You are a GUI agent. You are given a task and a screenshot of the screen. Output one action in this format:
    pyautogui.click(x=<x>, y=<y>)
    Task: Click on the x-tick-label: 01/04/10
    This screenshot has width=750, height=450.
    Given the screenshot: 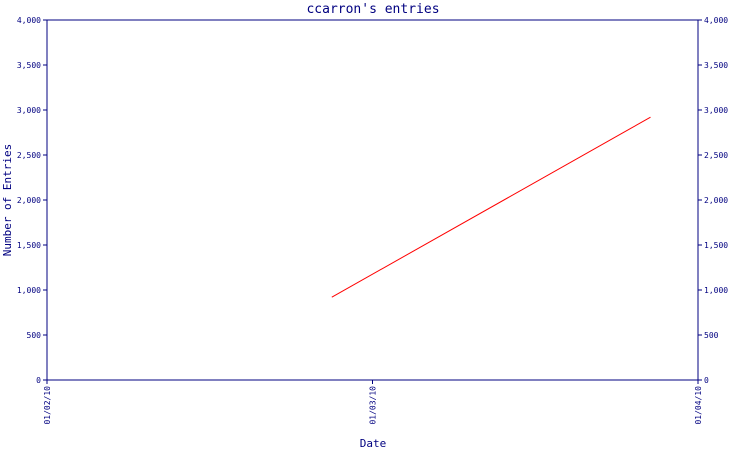 What is the action you would take?
    pyautogui.click(x=698, y=405)
    